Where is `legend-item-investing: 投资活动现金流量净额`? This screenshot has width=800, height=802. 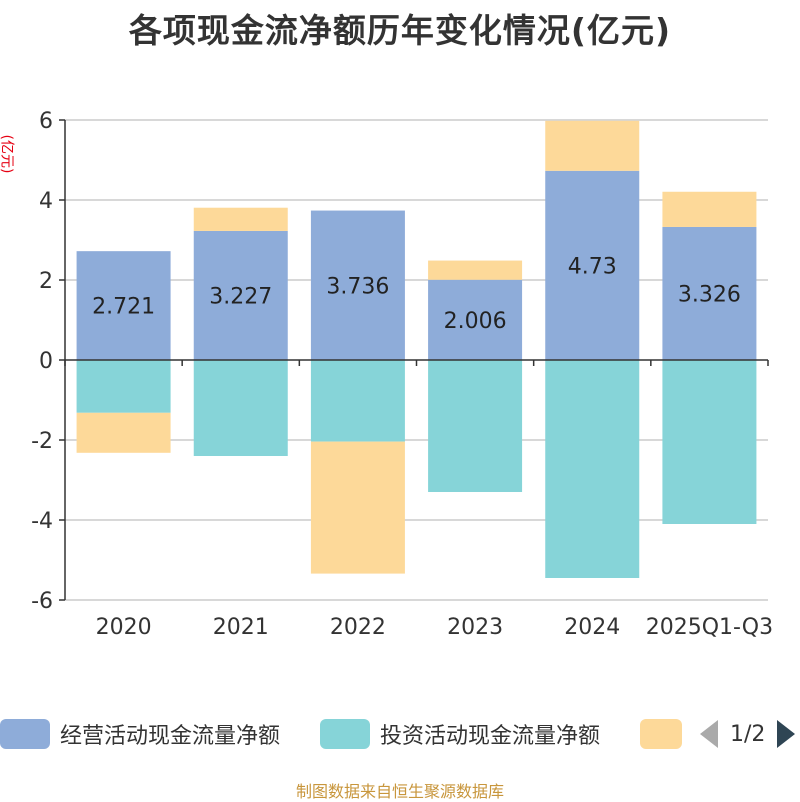
legend-item-investing: 投资活动现金流量净额 is located at coordinates (460, 734).